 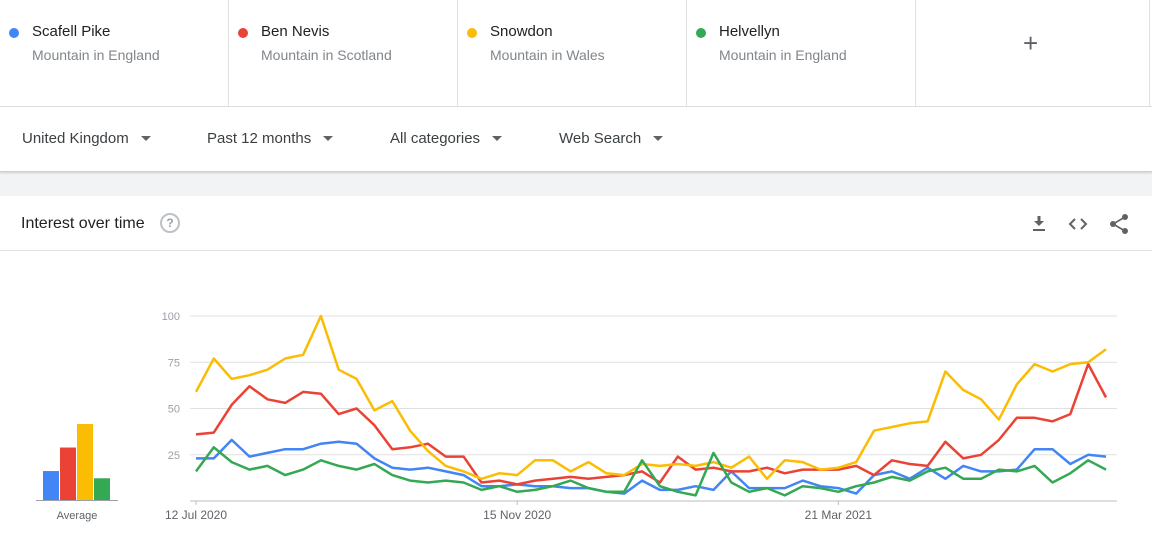 I want to click on card-title: Interest over time, so click(x=83, y=223).